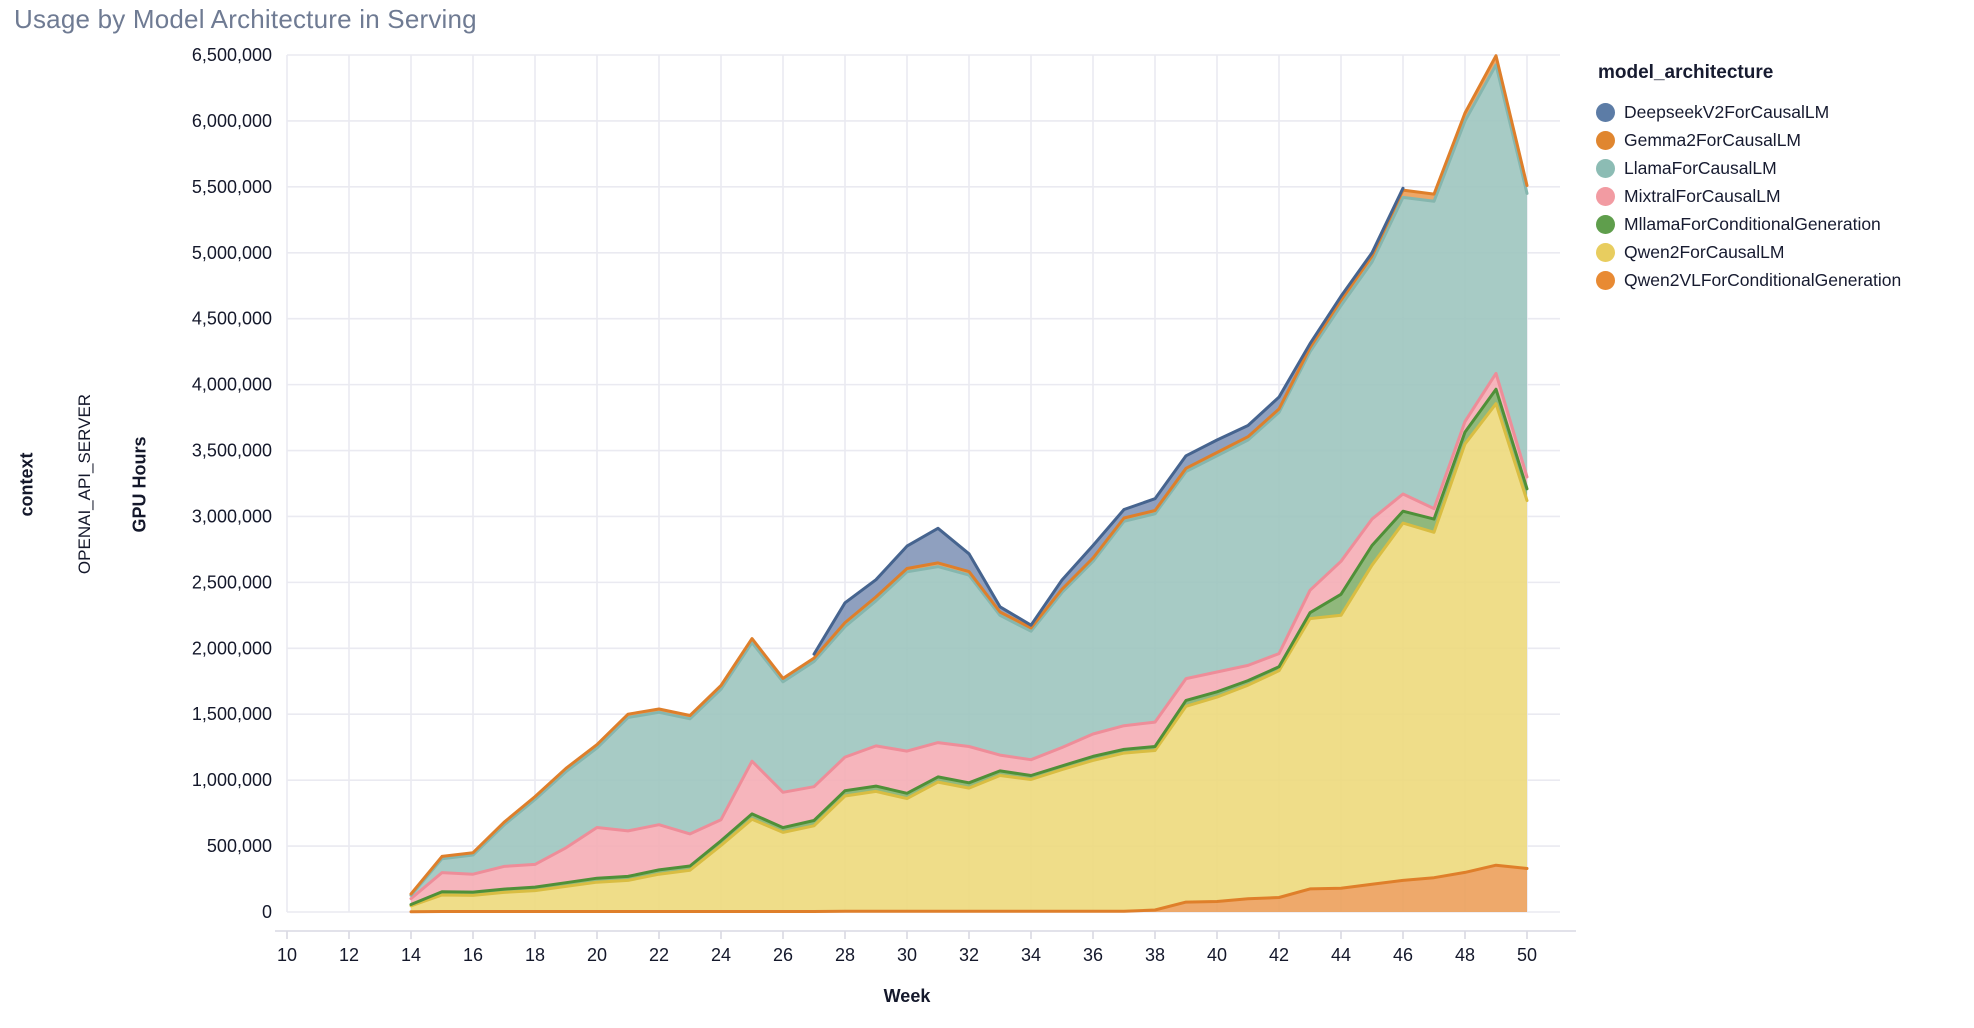 The height and width of the screenshot is (1028, 1974). What do you see at coordinates (287, 955) in the screenshot?
I see `x-tick-label: 10` at bounding box center [287, 955].